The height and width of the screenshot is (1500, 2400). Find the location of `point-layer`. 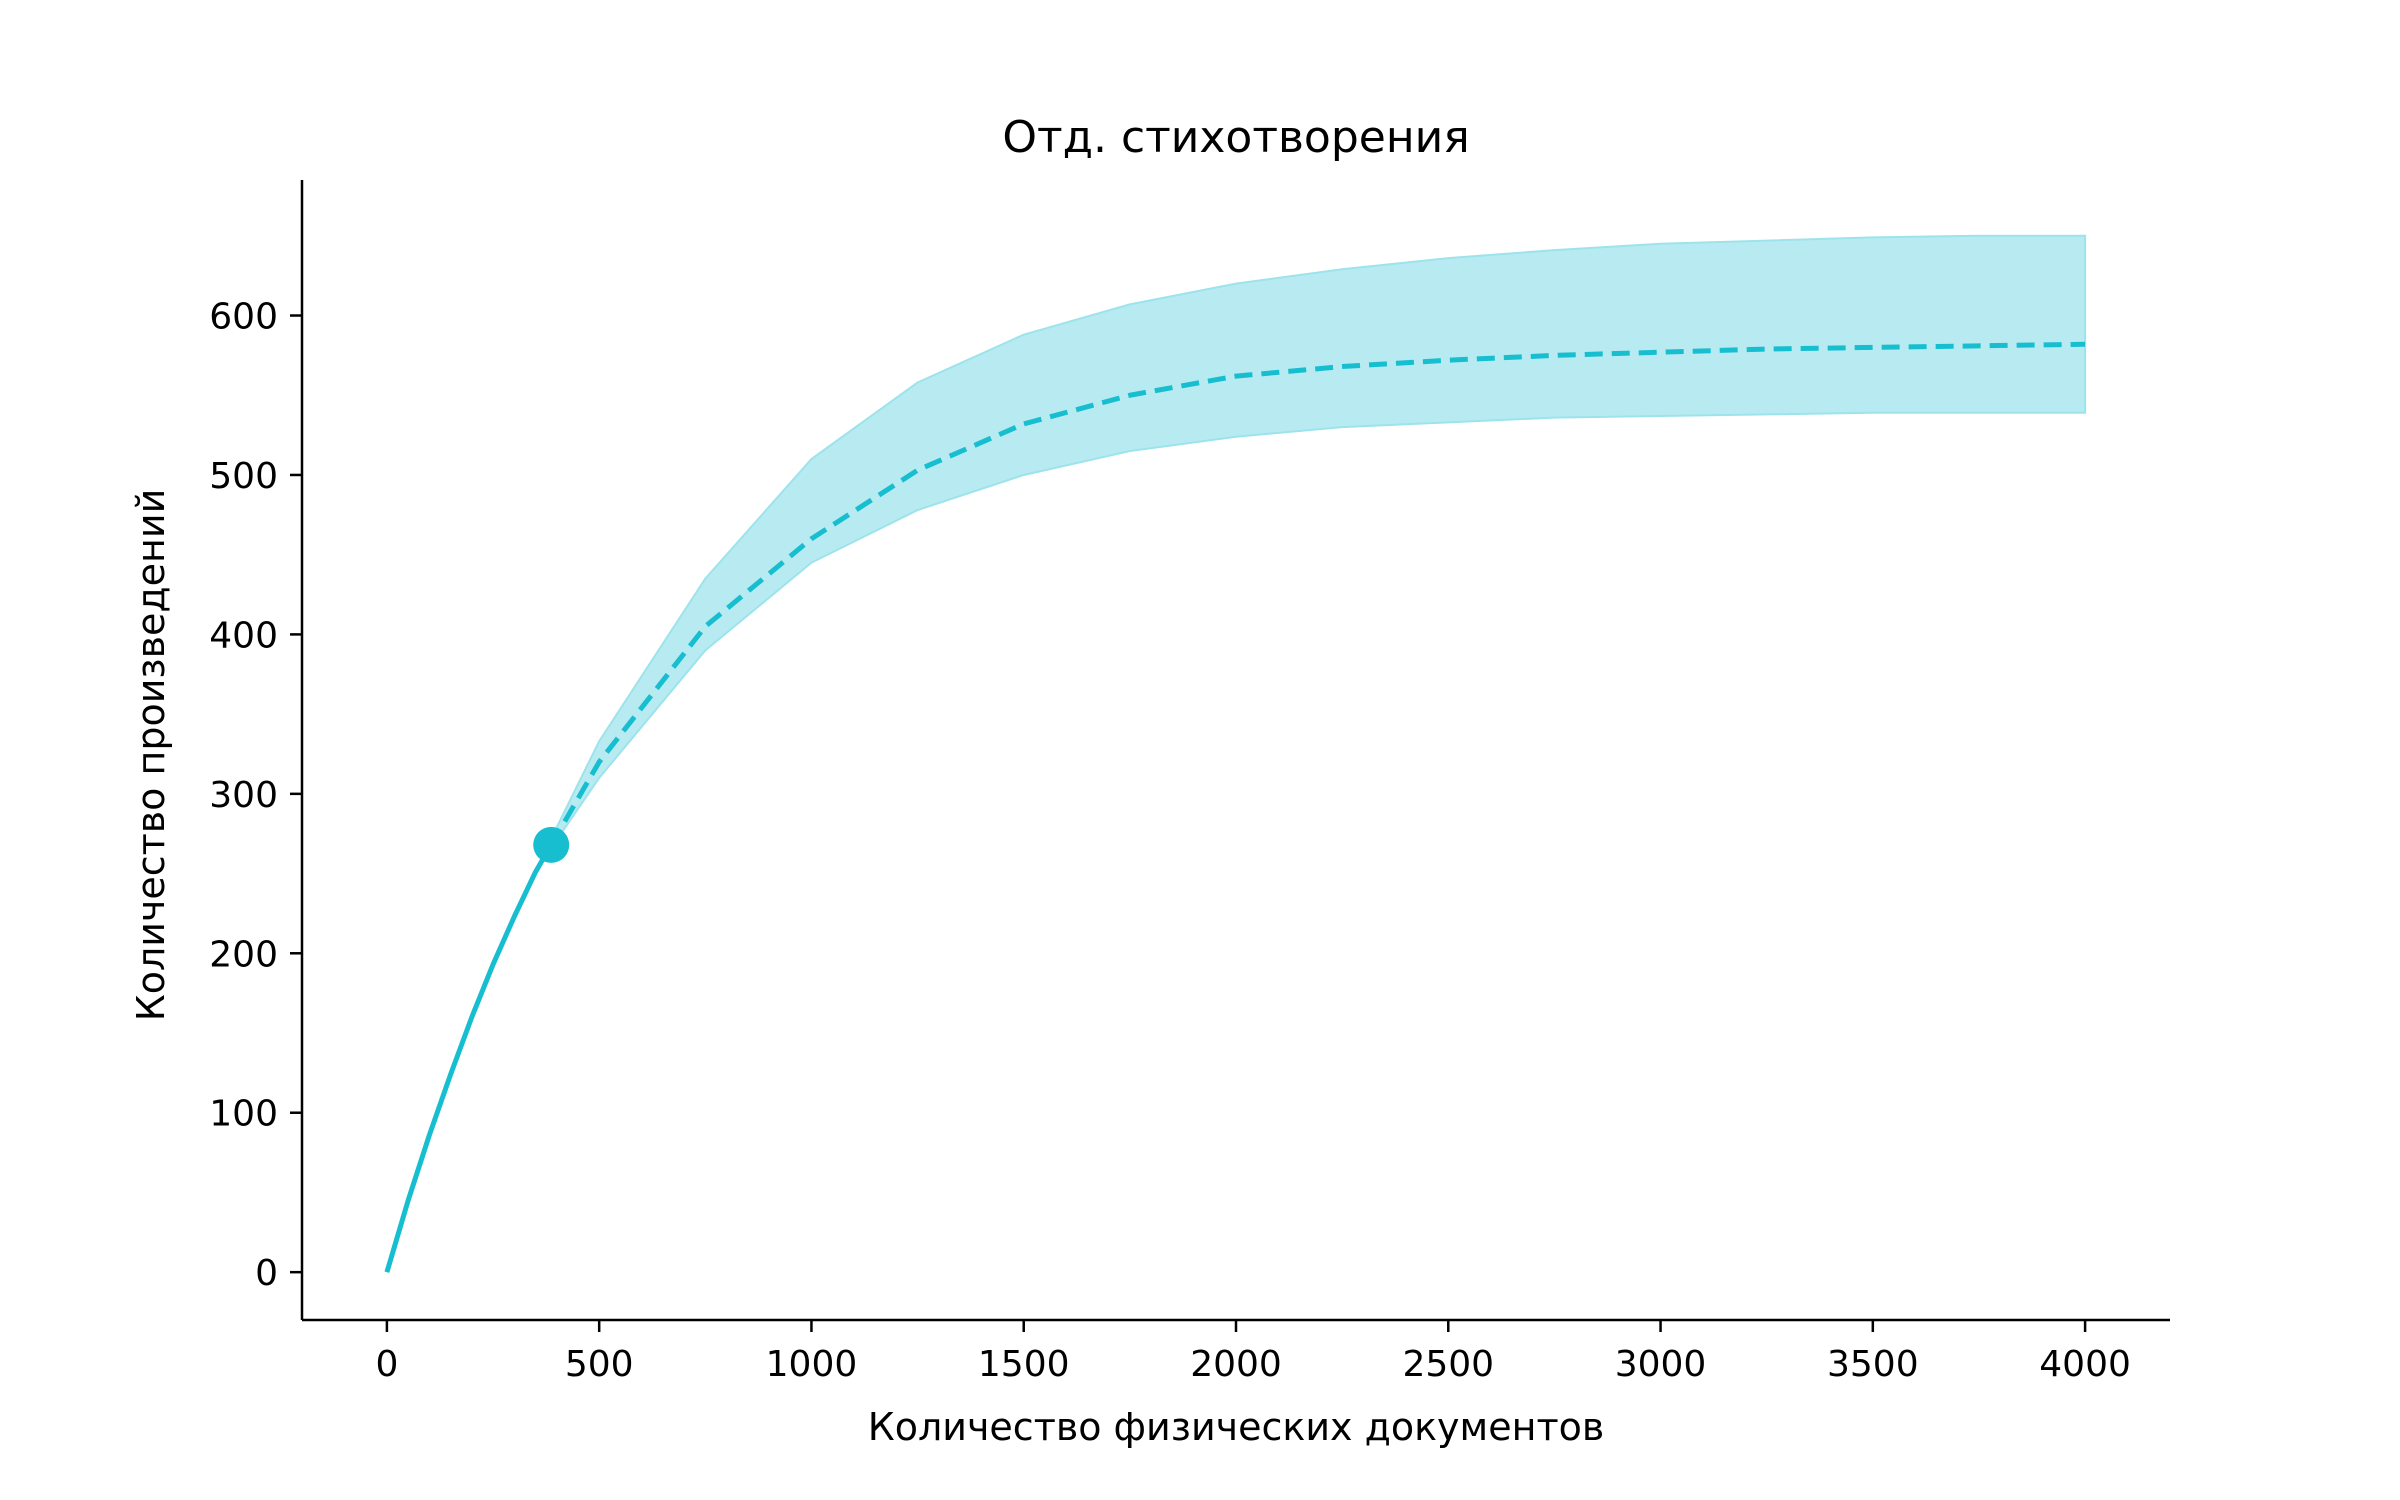

point-layer is located at coordinates (551, 844).